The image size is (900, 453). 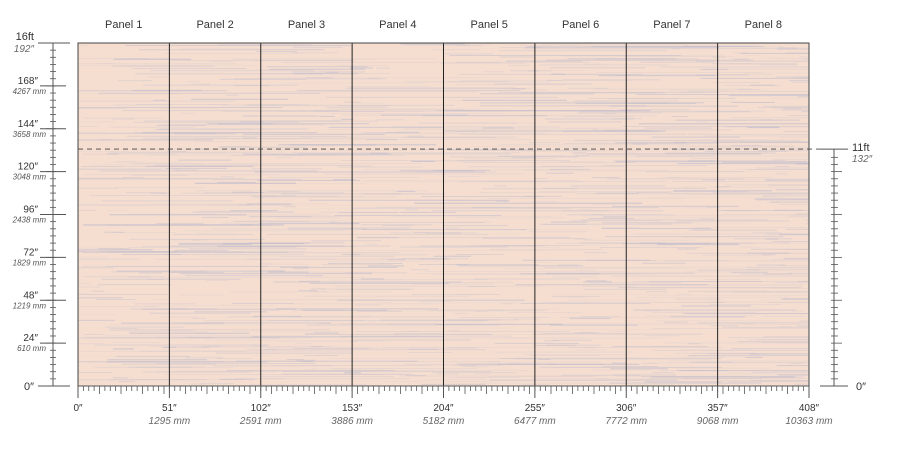 I want to click on left-tick-label: 144″, so click(x=28, y=124).